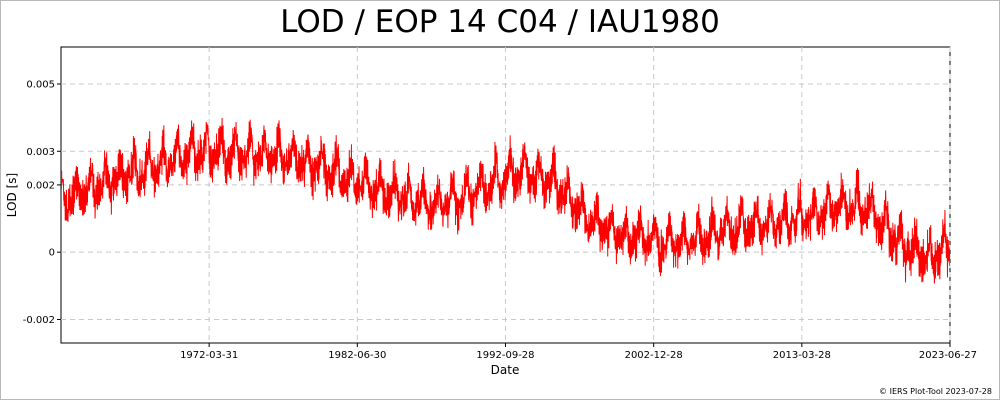 The image size is (1000, 400). I want to click on x-tick-label: 2002-12-28, so click(654, 355).